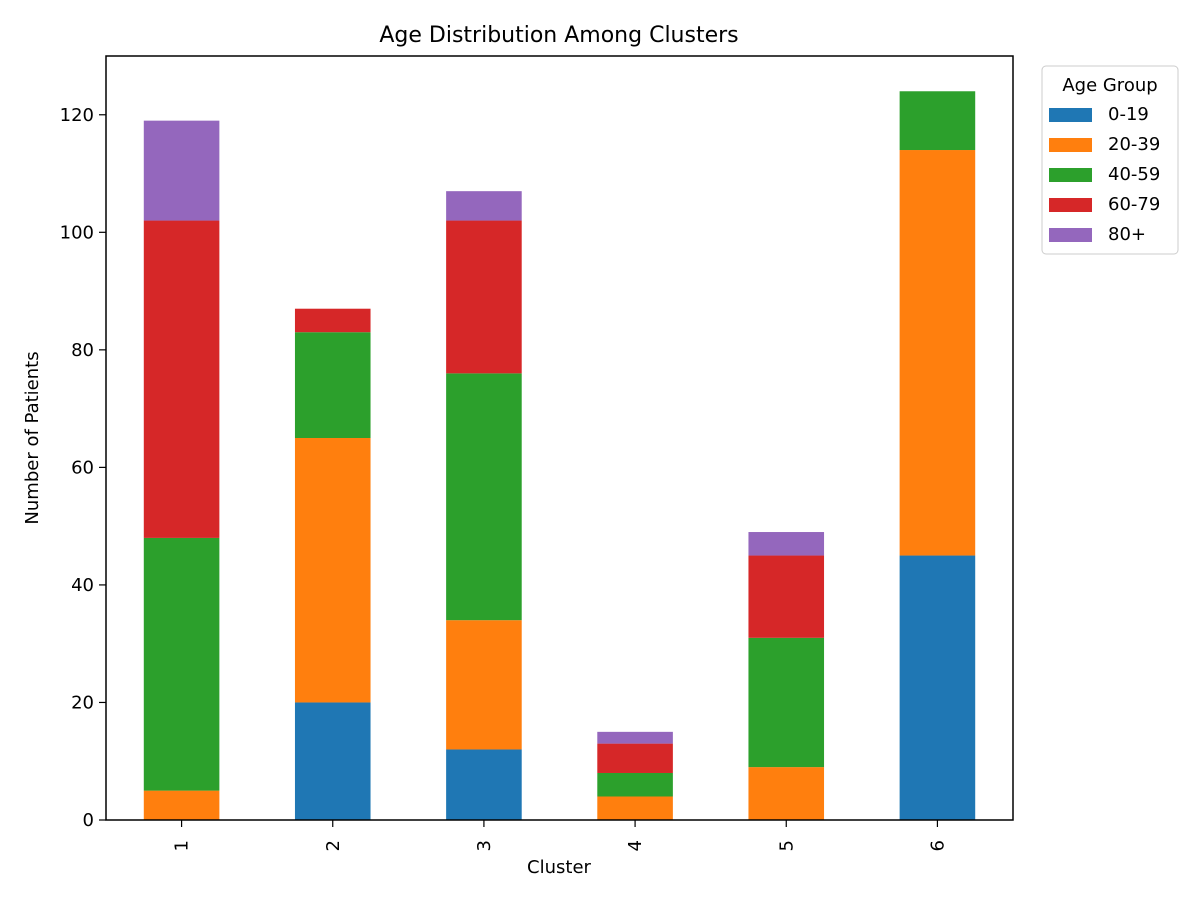  What do you see at coordinates (1128, 114) in the screenshot?
I see `legend-label: 0-19` at bounding box center [1128, 114].